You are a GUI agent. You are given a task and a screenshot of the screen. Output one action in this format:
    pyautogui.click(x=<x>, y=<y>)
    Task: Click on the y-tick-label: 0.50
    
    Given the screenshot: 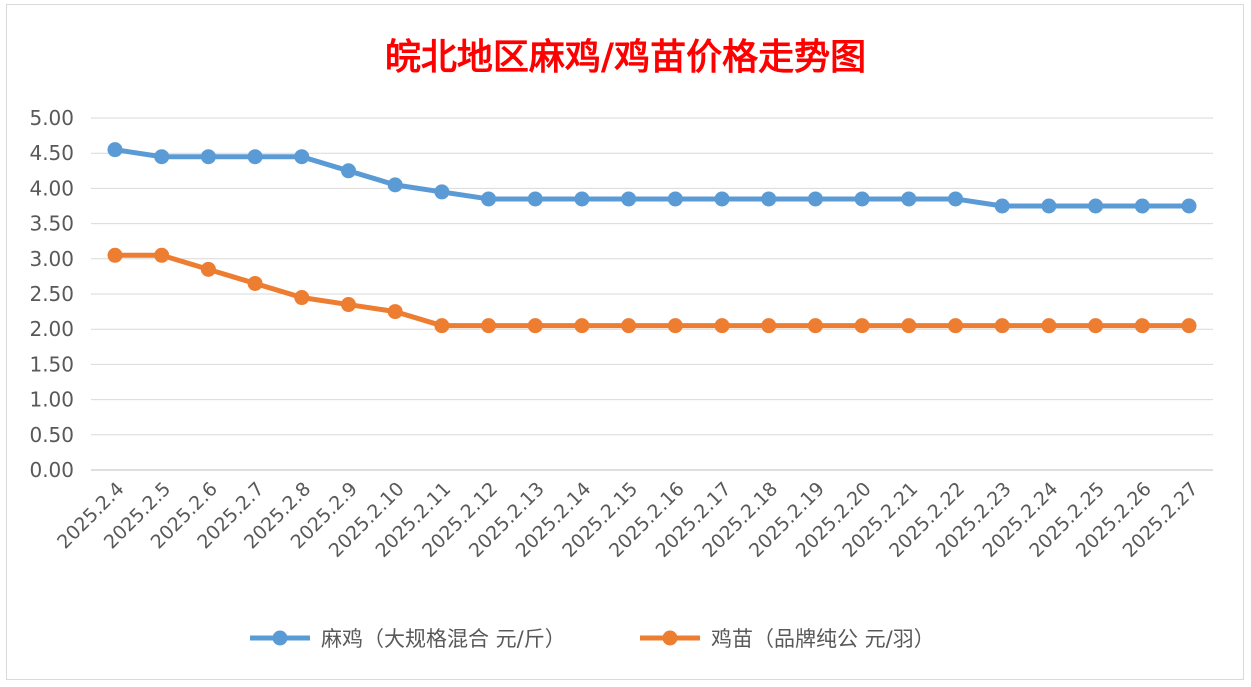 What is the action you would take?
    pyautogui.click(x=51, y=435)
    